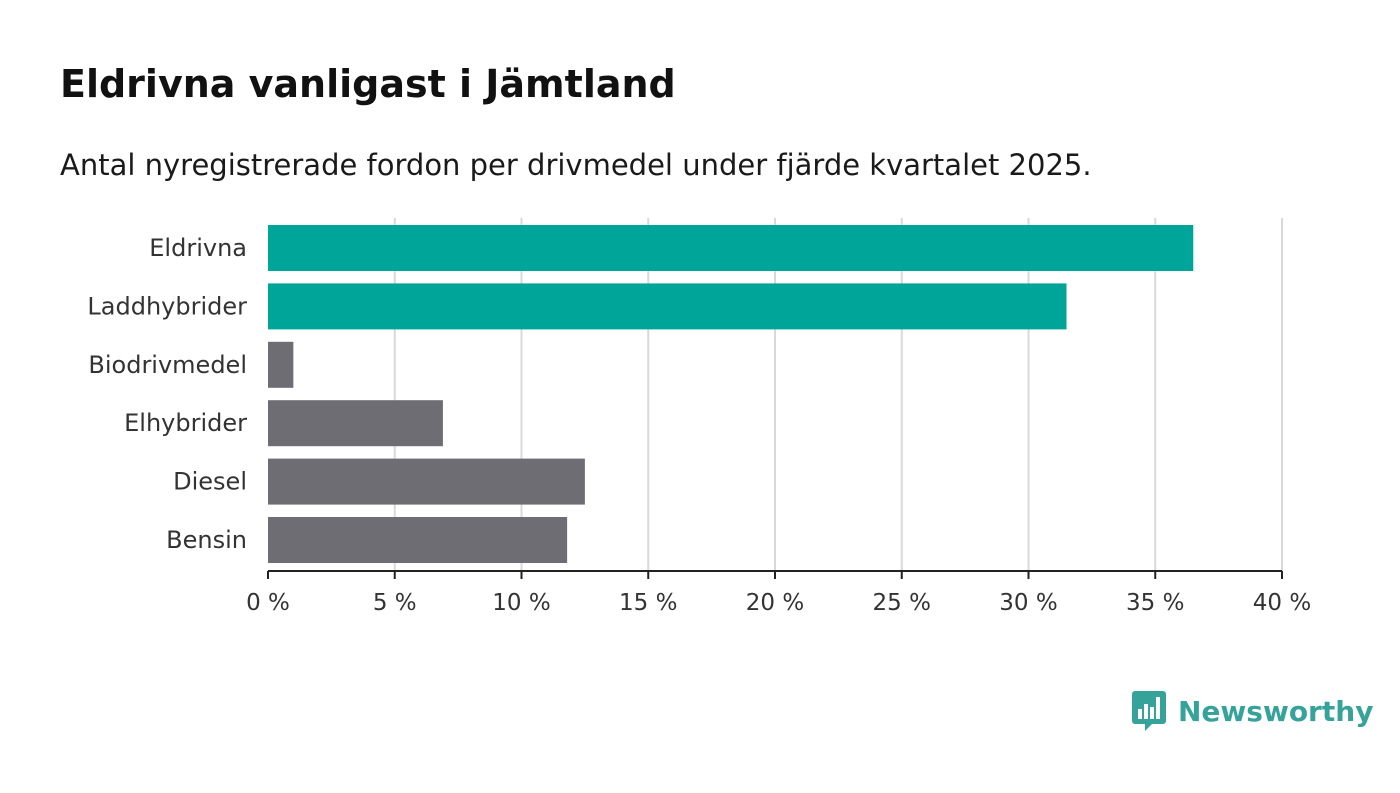 The image size is (1400, 793). What do you see at coordinates (775, 574) in the screenshot?
I see `axis-layer` at bounding box center [775, 574].